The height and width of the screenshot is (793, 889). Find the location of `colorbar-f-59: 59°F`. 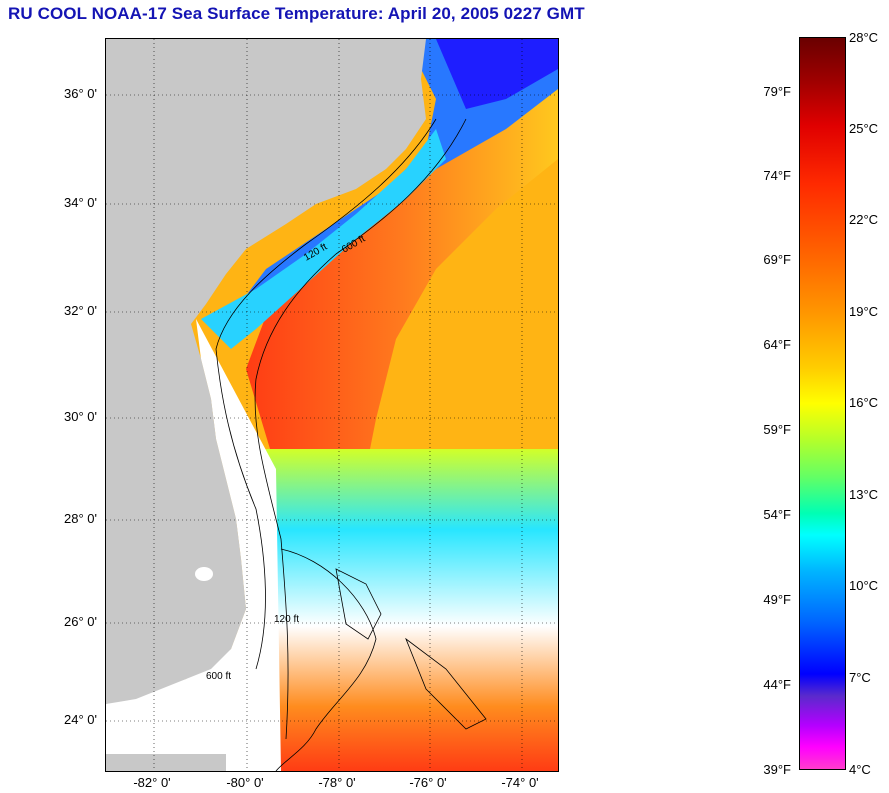

colorbar-f-59: 59°F is located at coordinates (777, 429).